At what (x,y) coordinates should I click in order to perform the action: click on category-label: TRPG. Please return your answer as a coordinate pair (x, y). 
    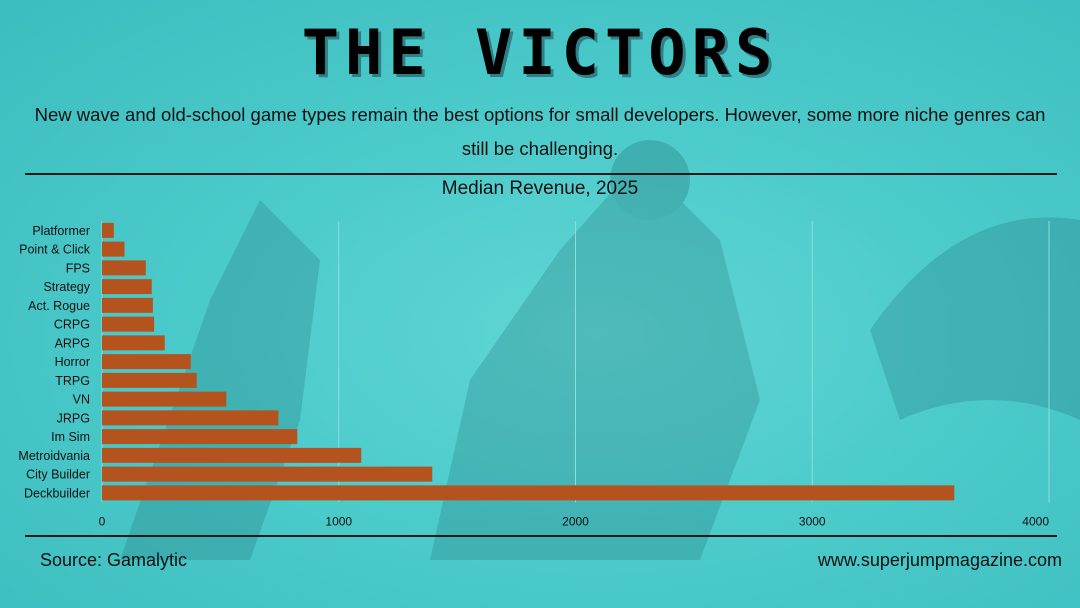
    Looking at the image, I should click on (72, 381).